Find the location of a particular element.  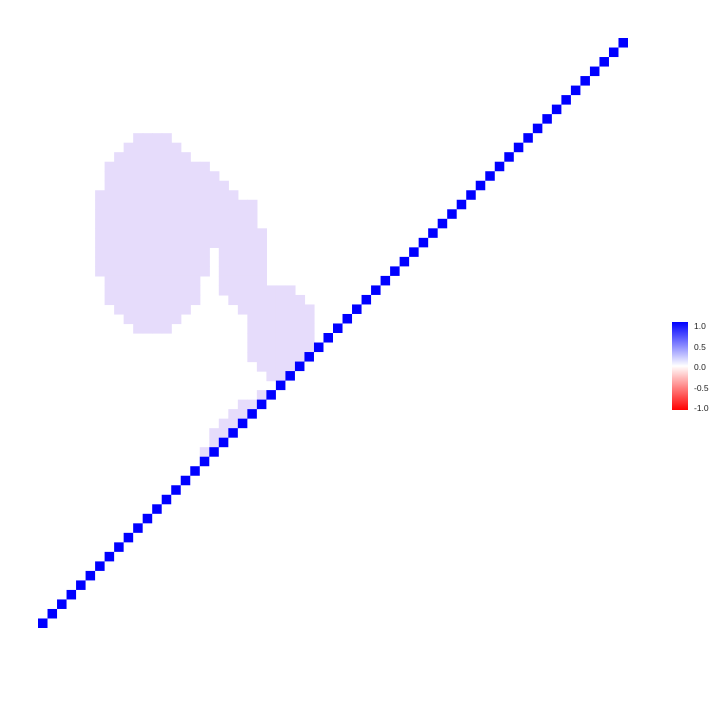

color-legend: 1.0 0.5 0.0 -0.5 -1.0 is located at coordinates (690, 367).